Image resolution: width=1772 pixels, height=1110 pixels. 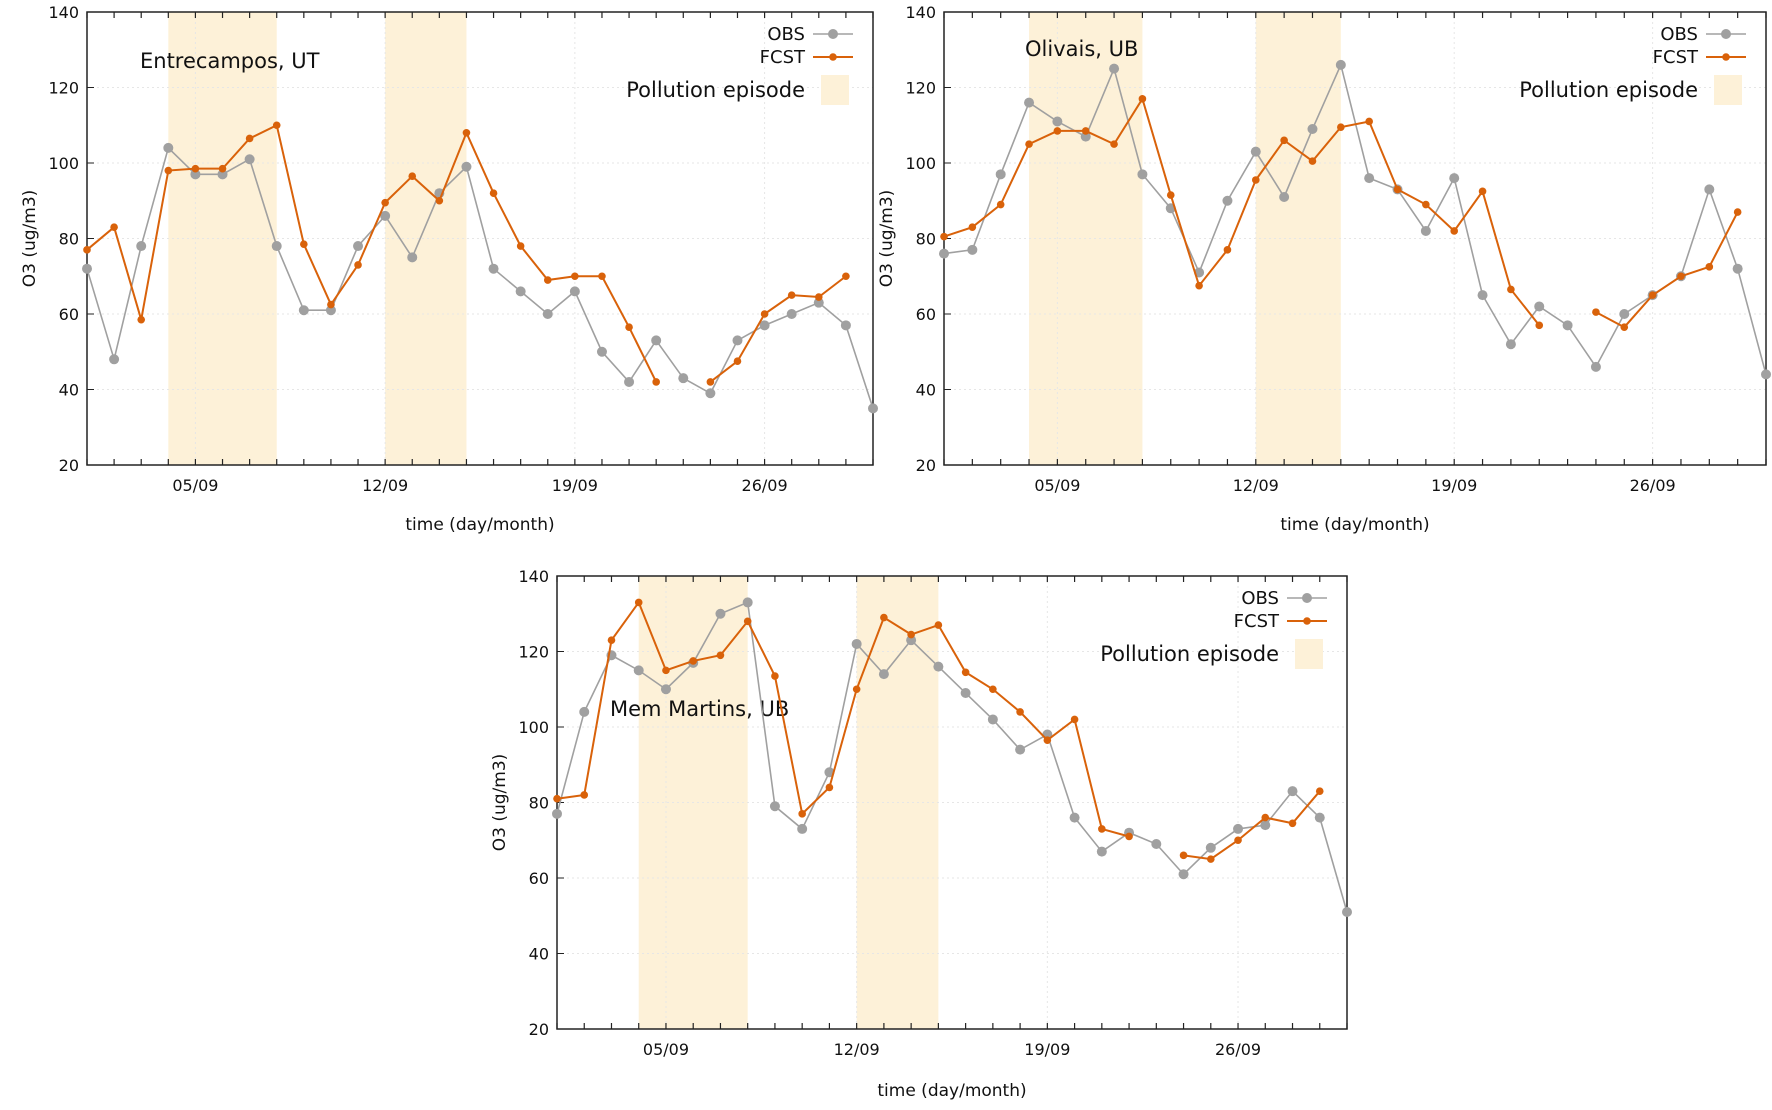 I want to click on y-tick-label: 140, so click(x=920, y=12).